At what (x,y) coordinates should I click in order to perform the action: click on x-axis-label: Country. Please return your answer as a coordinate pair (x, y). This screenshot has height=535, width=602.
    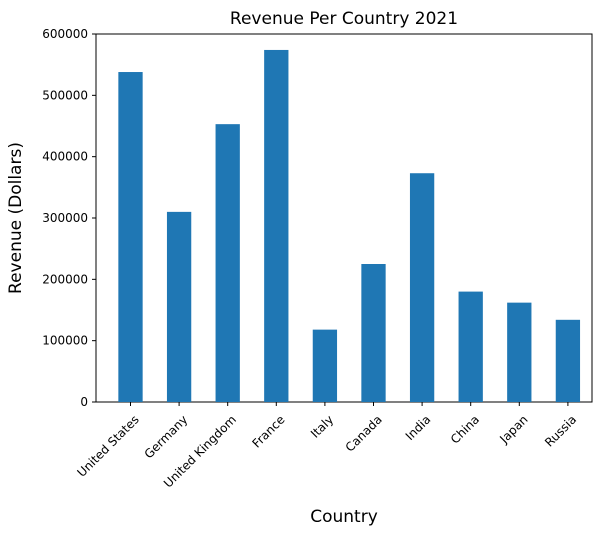
    Looking at the image, I should click on (344, 517).